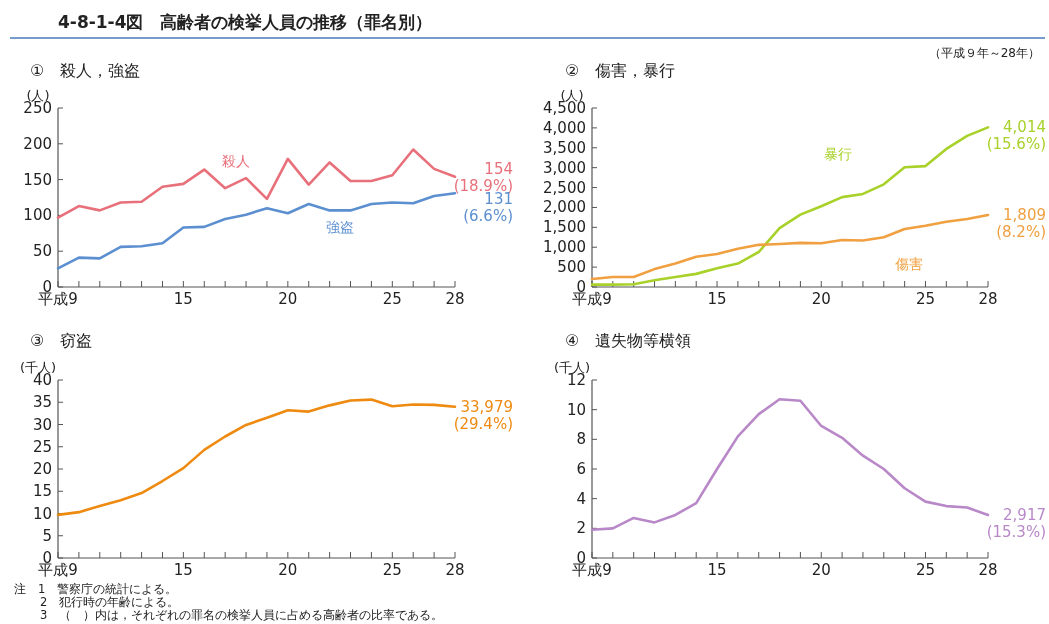 The width and height of the screenshot is (1049, 624). What do you see at coordinates (1016, 136) in the screenshot?
I see `data-label: 4,014 (15.6%)` at bounding box center [1016, 136].